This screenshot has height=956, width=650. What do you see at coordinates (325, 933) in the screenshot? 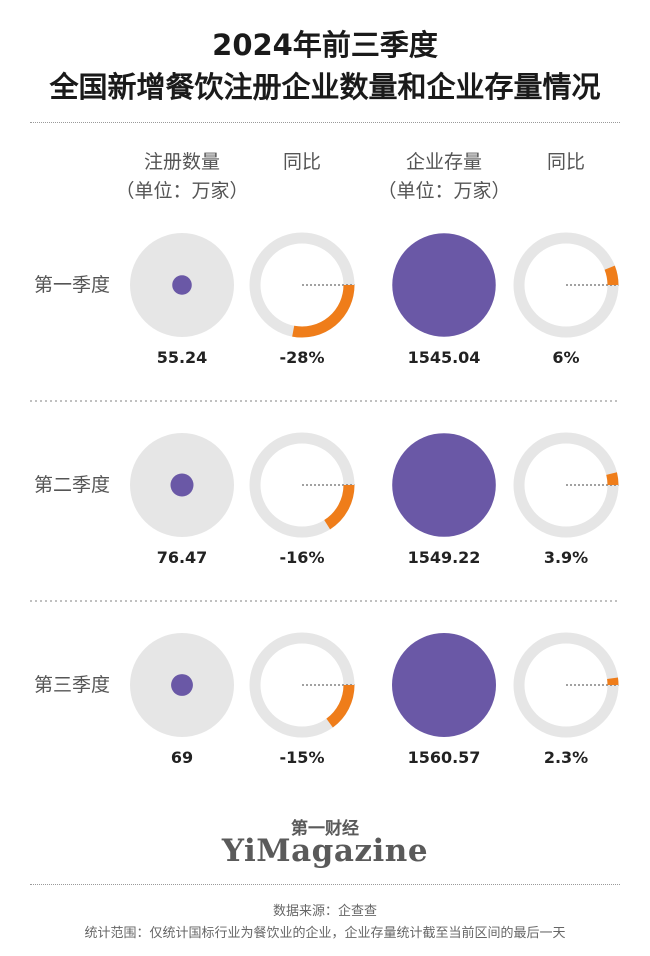
I see `statistics-scope: 统计范围：仅统计国标行业为餐饮业的企业，企业存量统计截至当前区间的最后一天` at bounding box center [325, 933].